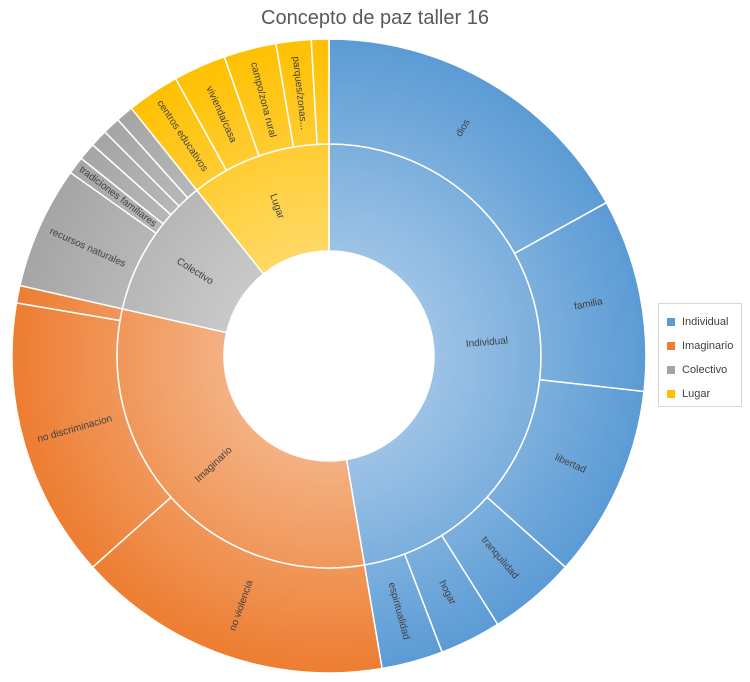  What do you see at coordinates (708, 346) in the screenshot?
I see `legend-label: Imaginario` at bounding box center [708, 346].